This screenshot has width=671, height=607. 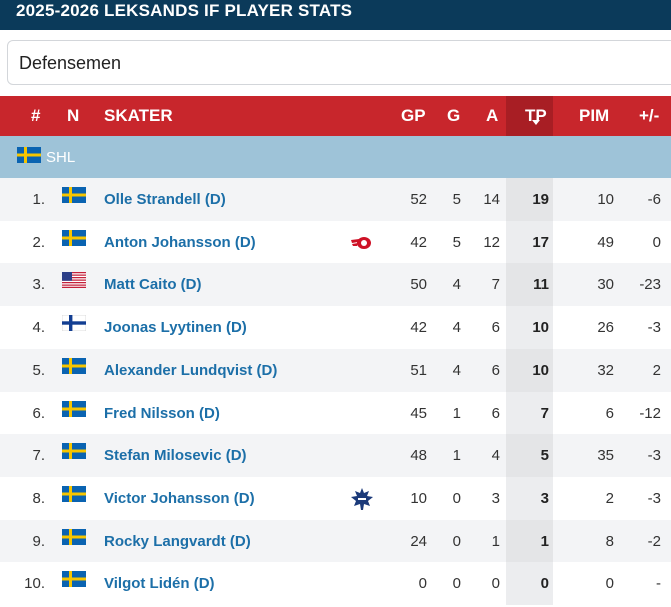 I want to click on plus-minus-cell: -12, so click(x=650, y=413).